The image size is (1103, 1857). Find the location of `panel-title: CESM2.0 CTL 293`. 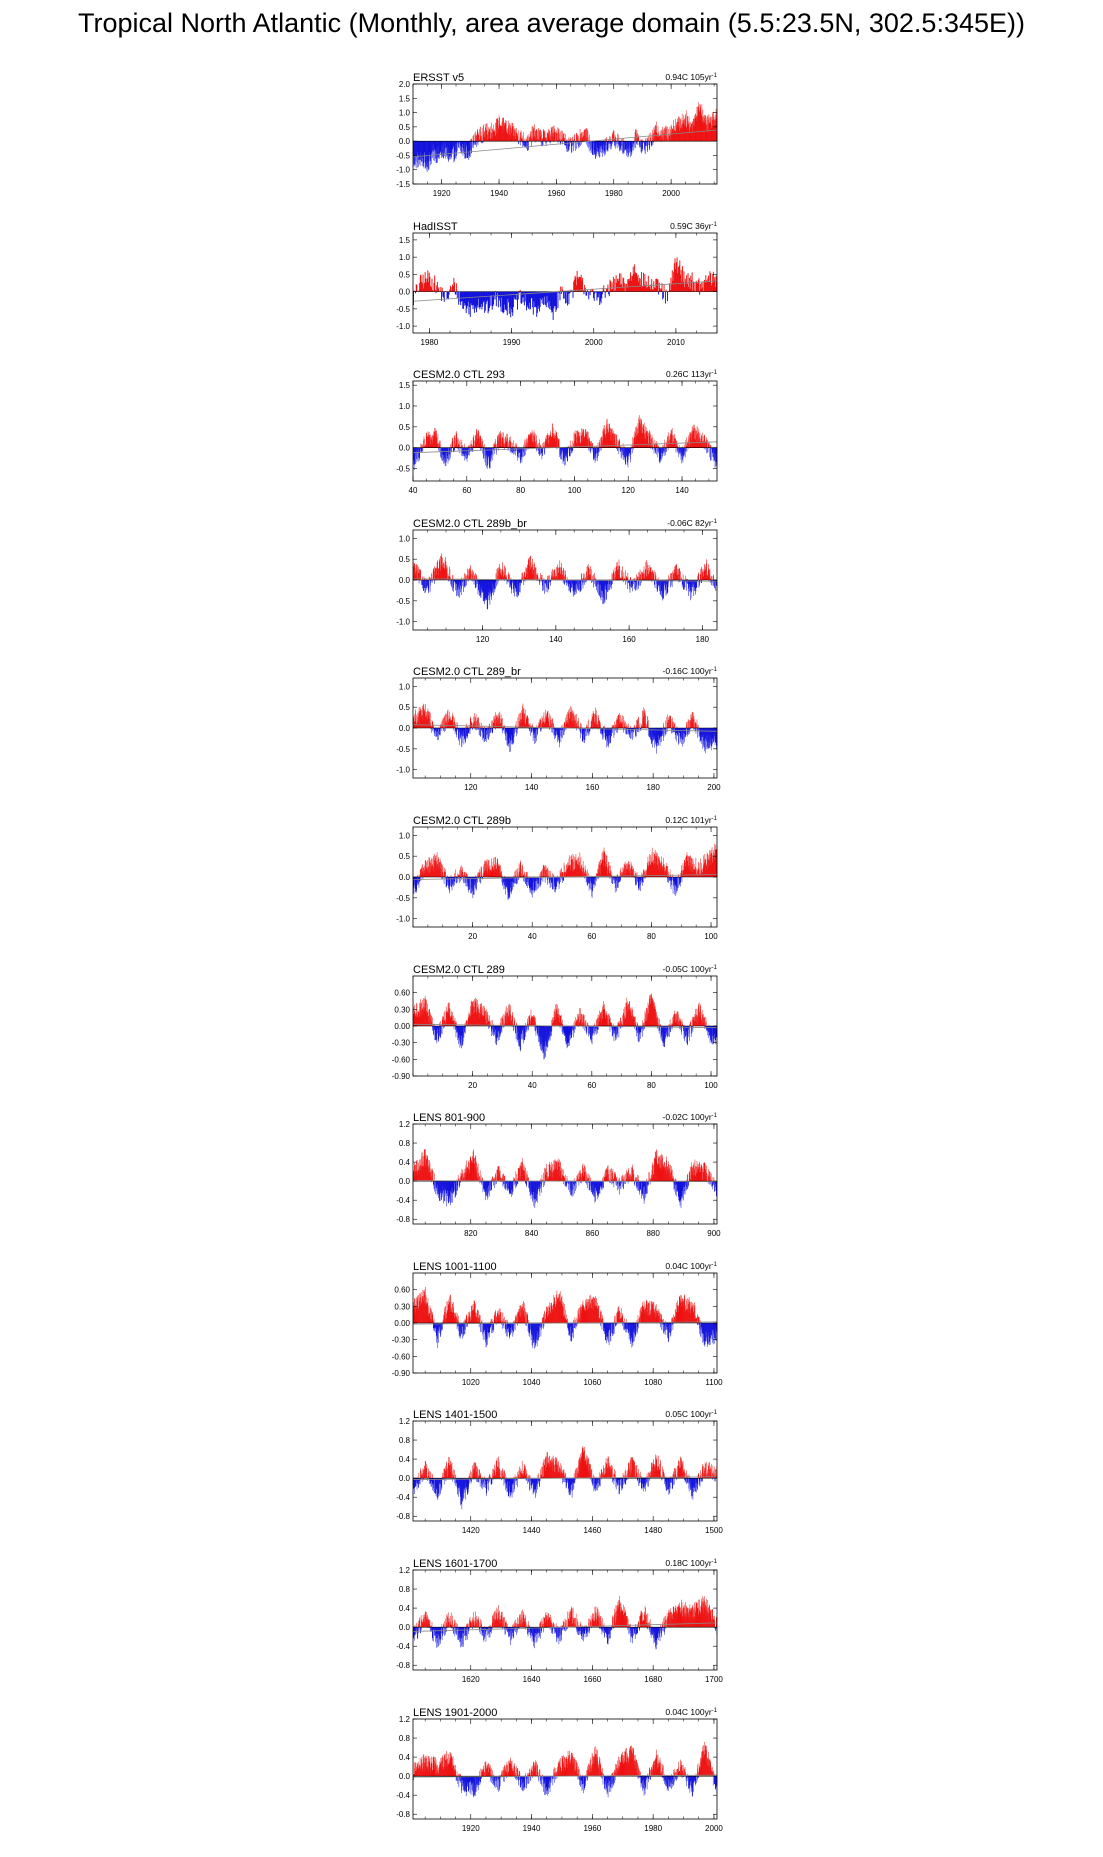

panel-title: CESM2.0 CTL 293 is located at coordinates (459, 375).